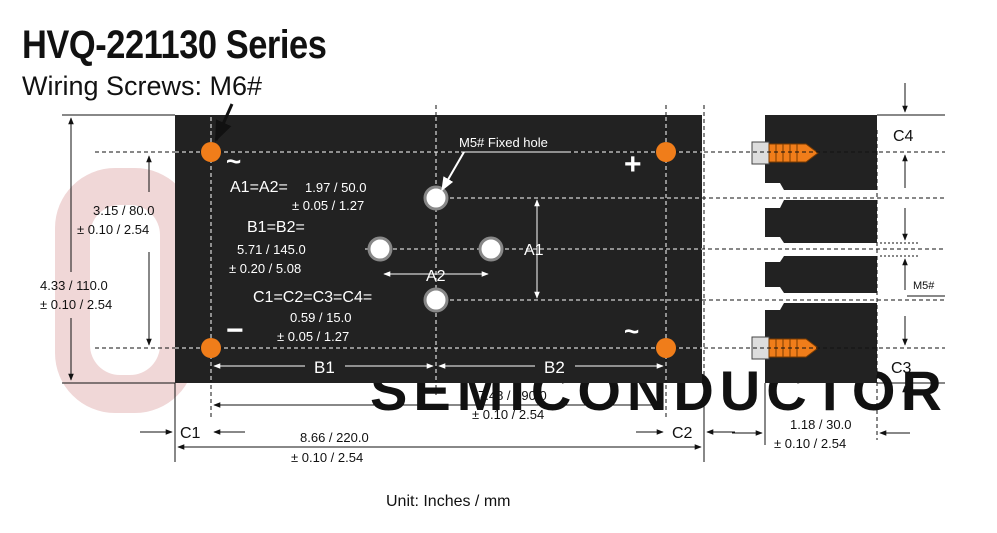 Image resolution: width=997 pixels, height=533 pixels. What do you see at coordinates (312, 297) in the screenshot?
I see `c-label: C1=C2=C3=C4=` at bounding box center [312, 297].